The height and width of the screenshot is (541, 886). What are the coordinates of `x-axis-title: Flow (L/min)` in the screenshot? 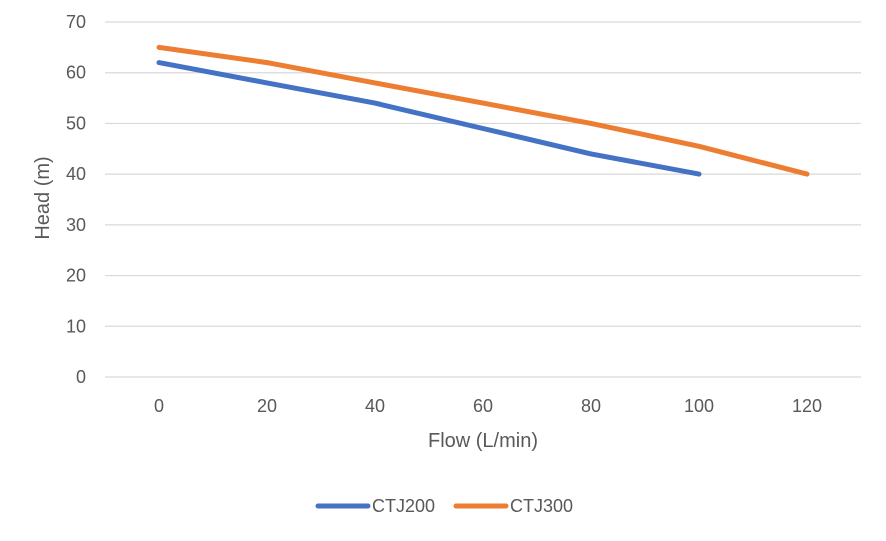 It's located at (483, 441).